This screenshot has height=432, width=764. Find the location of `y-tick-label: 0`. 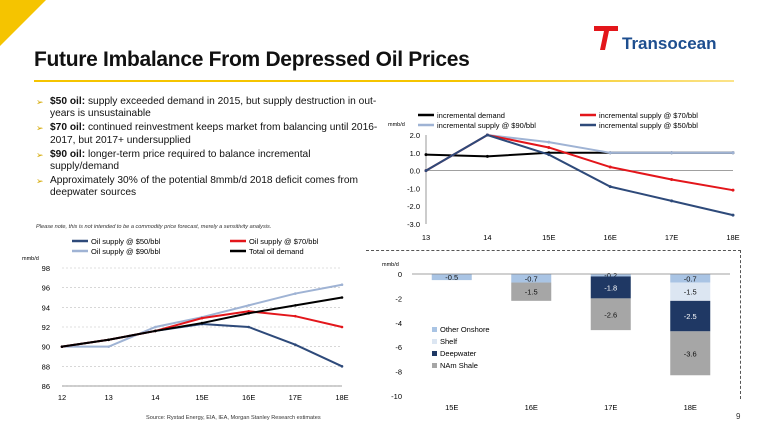

y-tick-label: 0 is located at coordinates (400, 274).